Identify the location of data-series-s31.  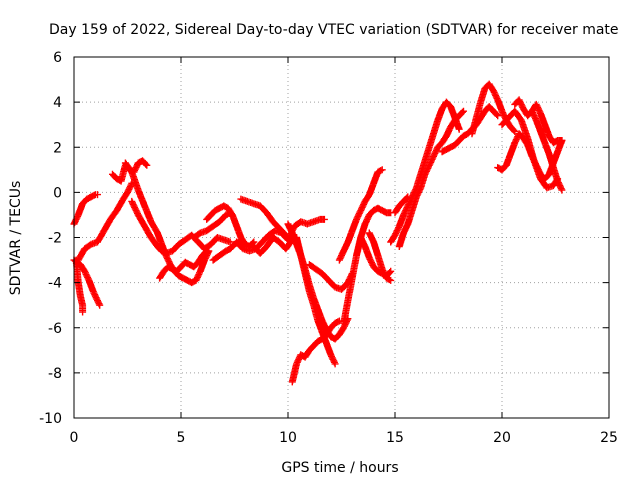
(547, 150).